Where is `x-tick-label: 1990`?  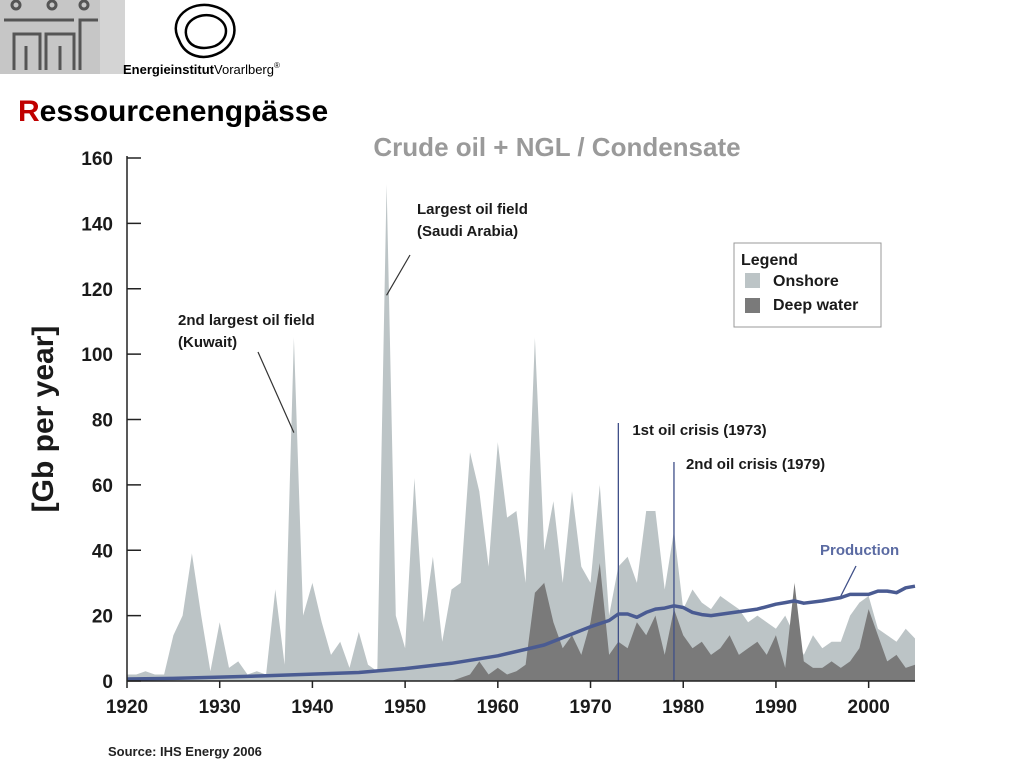 x-tick-label: 1990 is located at coordinates (776, 707).